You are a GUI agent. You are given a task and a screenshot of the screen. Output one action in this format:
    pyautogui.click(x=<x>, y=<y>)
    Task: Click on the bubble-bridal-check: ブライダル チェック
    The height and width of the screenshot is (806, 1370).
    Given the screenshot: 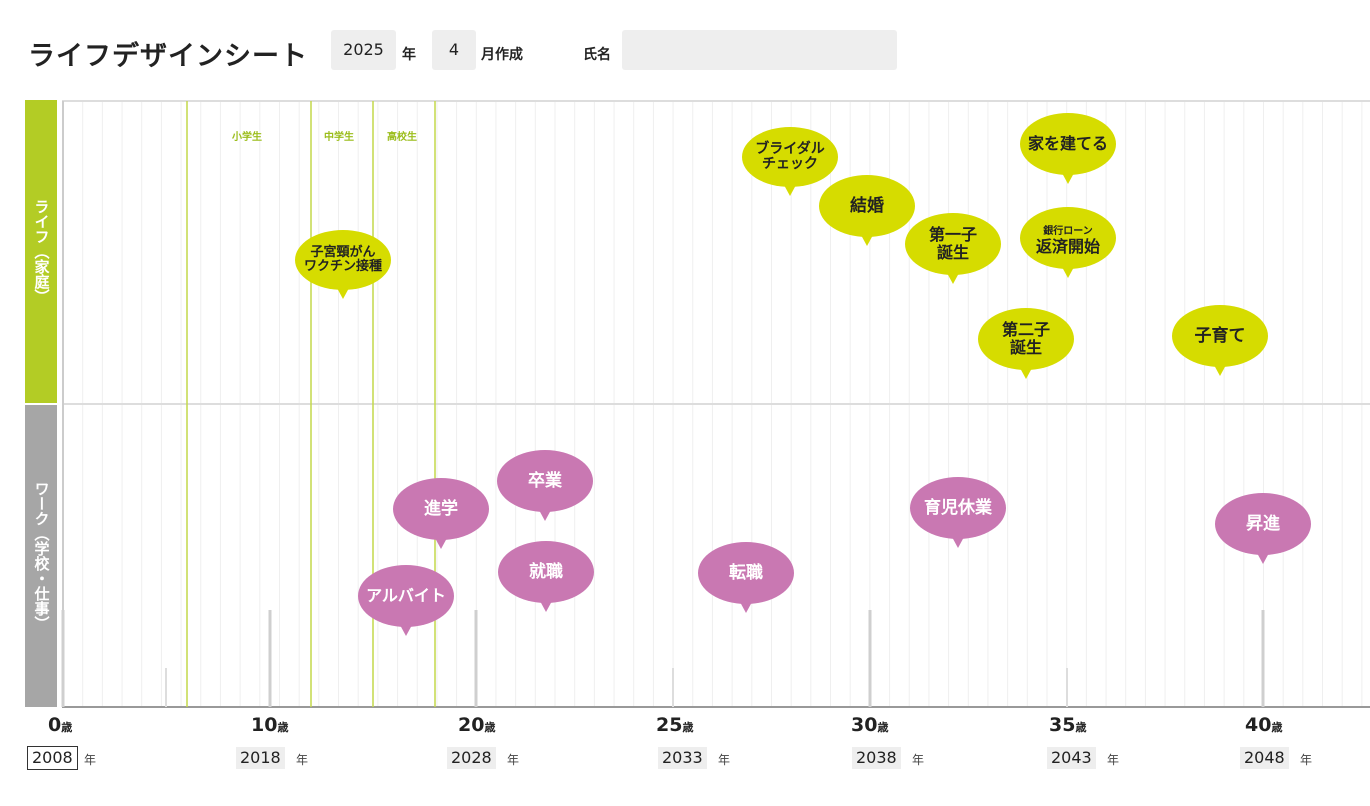 What is the action you would take?
    pyautogui.click(x=790, y=161)
    